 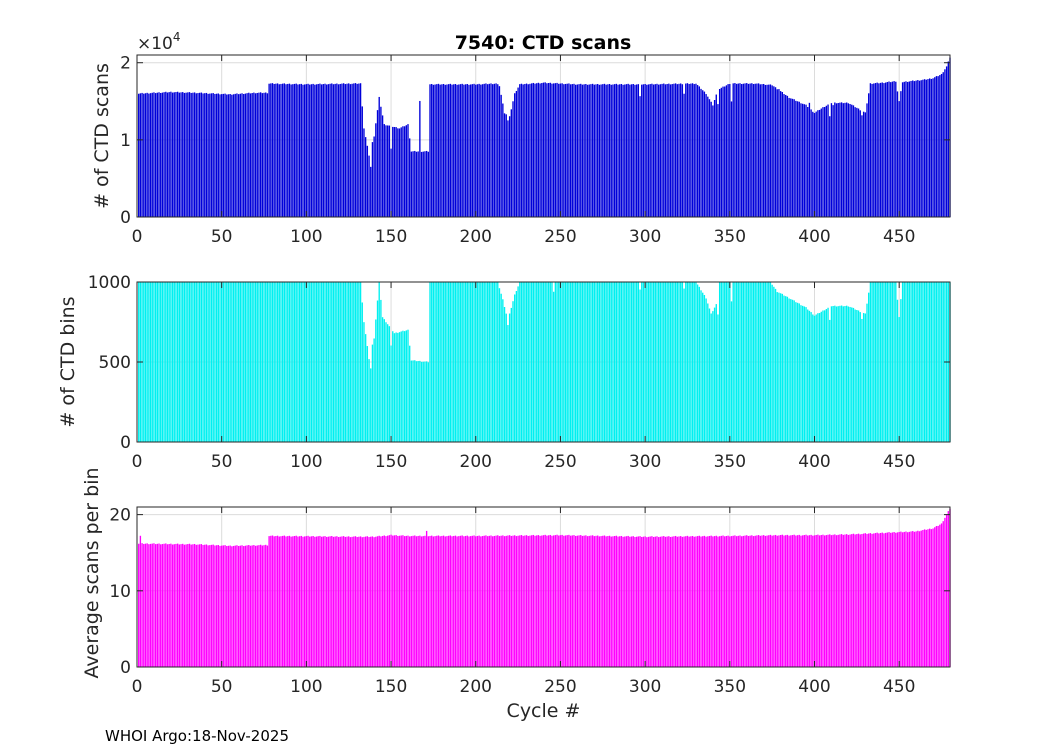 What do you see at coordinates (814, 462) in the screenshot?
I see `x-tick-label: 400` at bounding box center [814, 462].